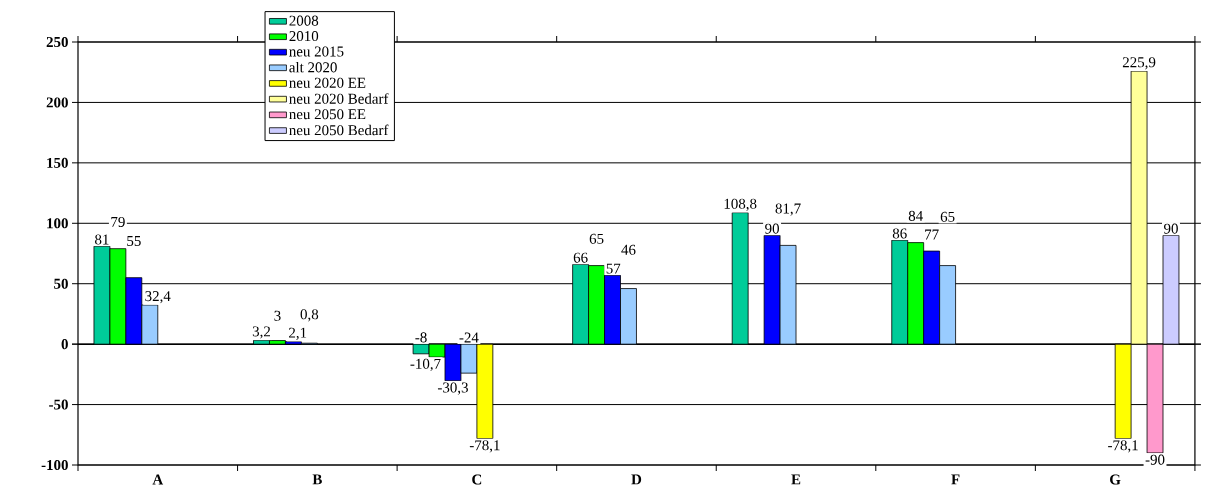  Describe the element at coordinates (636, 479) in the screenshot. I see `x-tick-label: D` at that location.